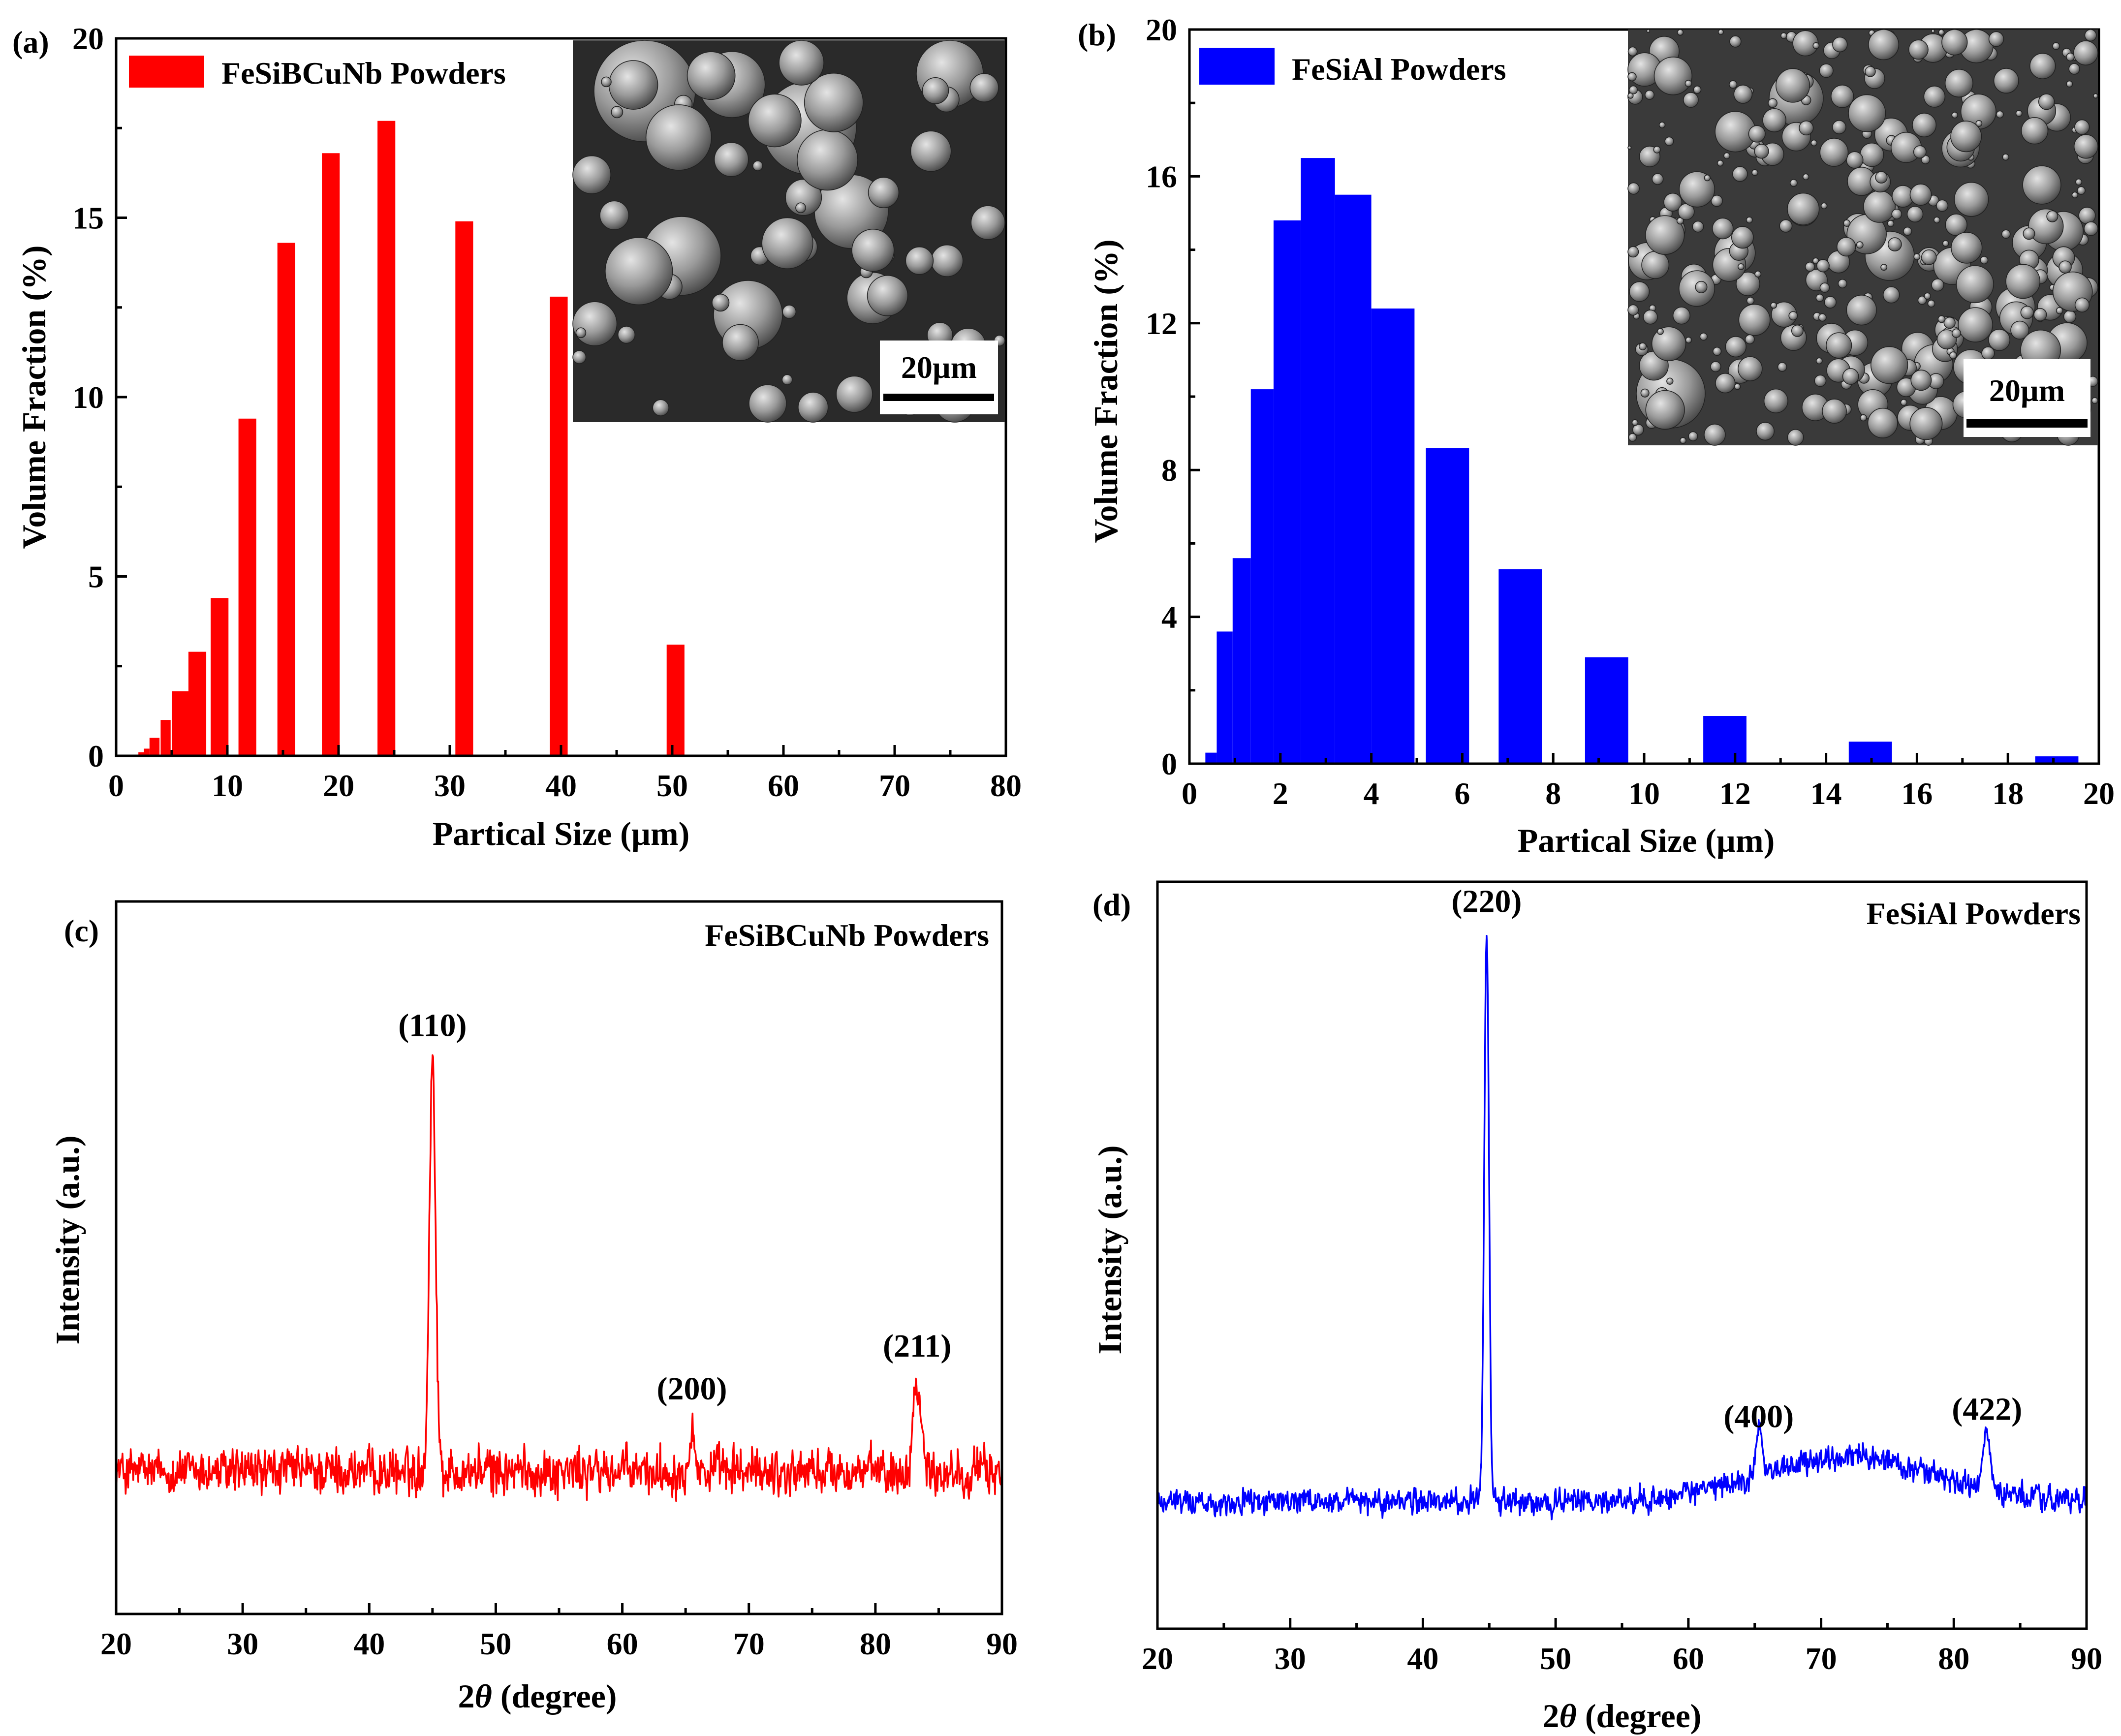 This screenshot has width=2121, height=1736. I want to click on panel-d-legend-text: FeSiAl Powders, so click(1974, 913).